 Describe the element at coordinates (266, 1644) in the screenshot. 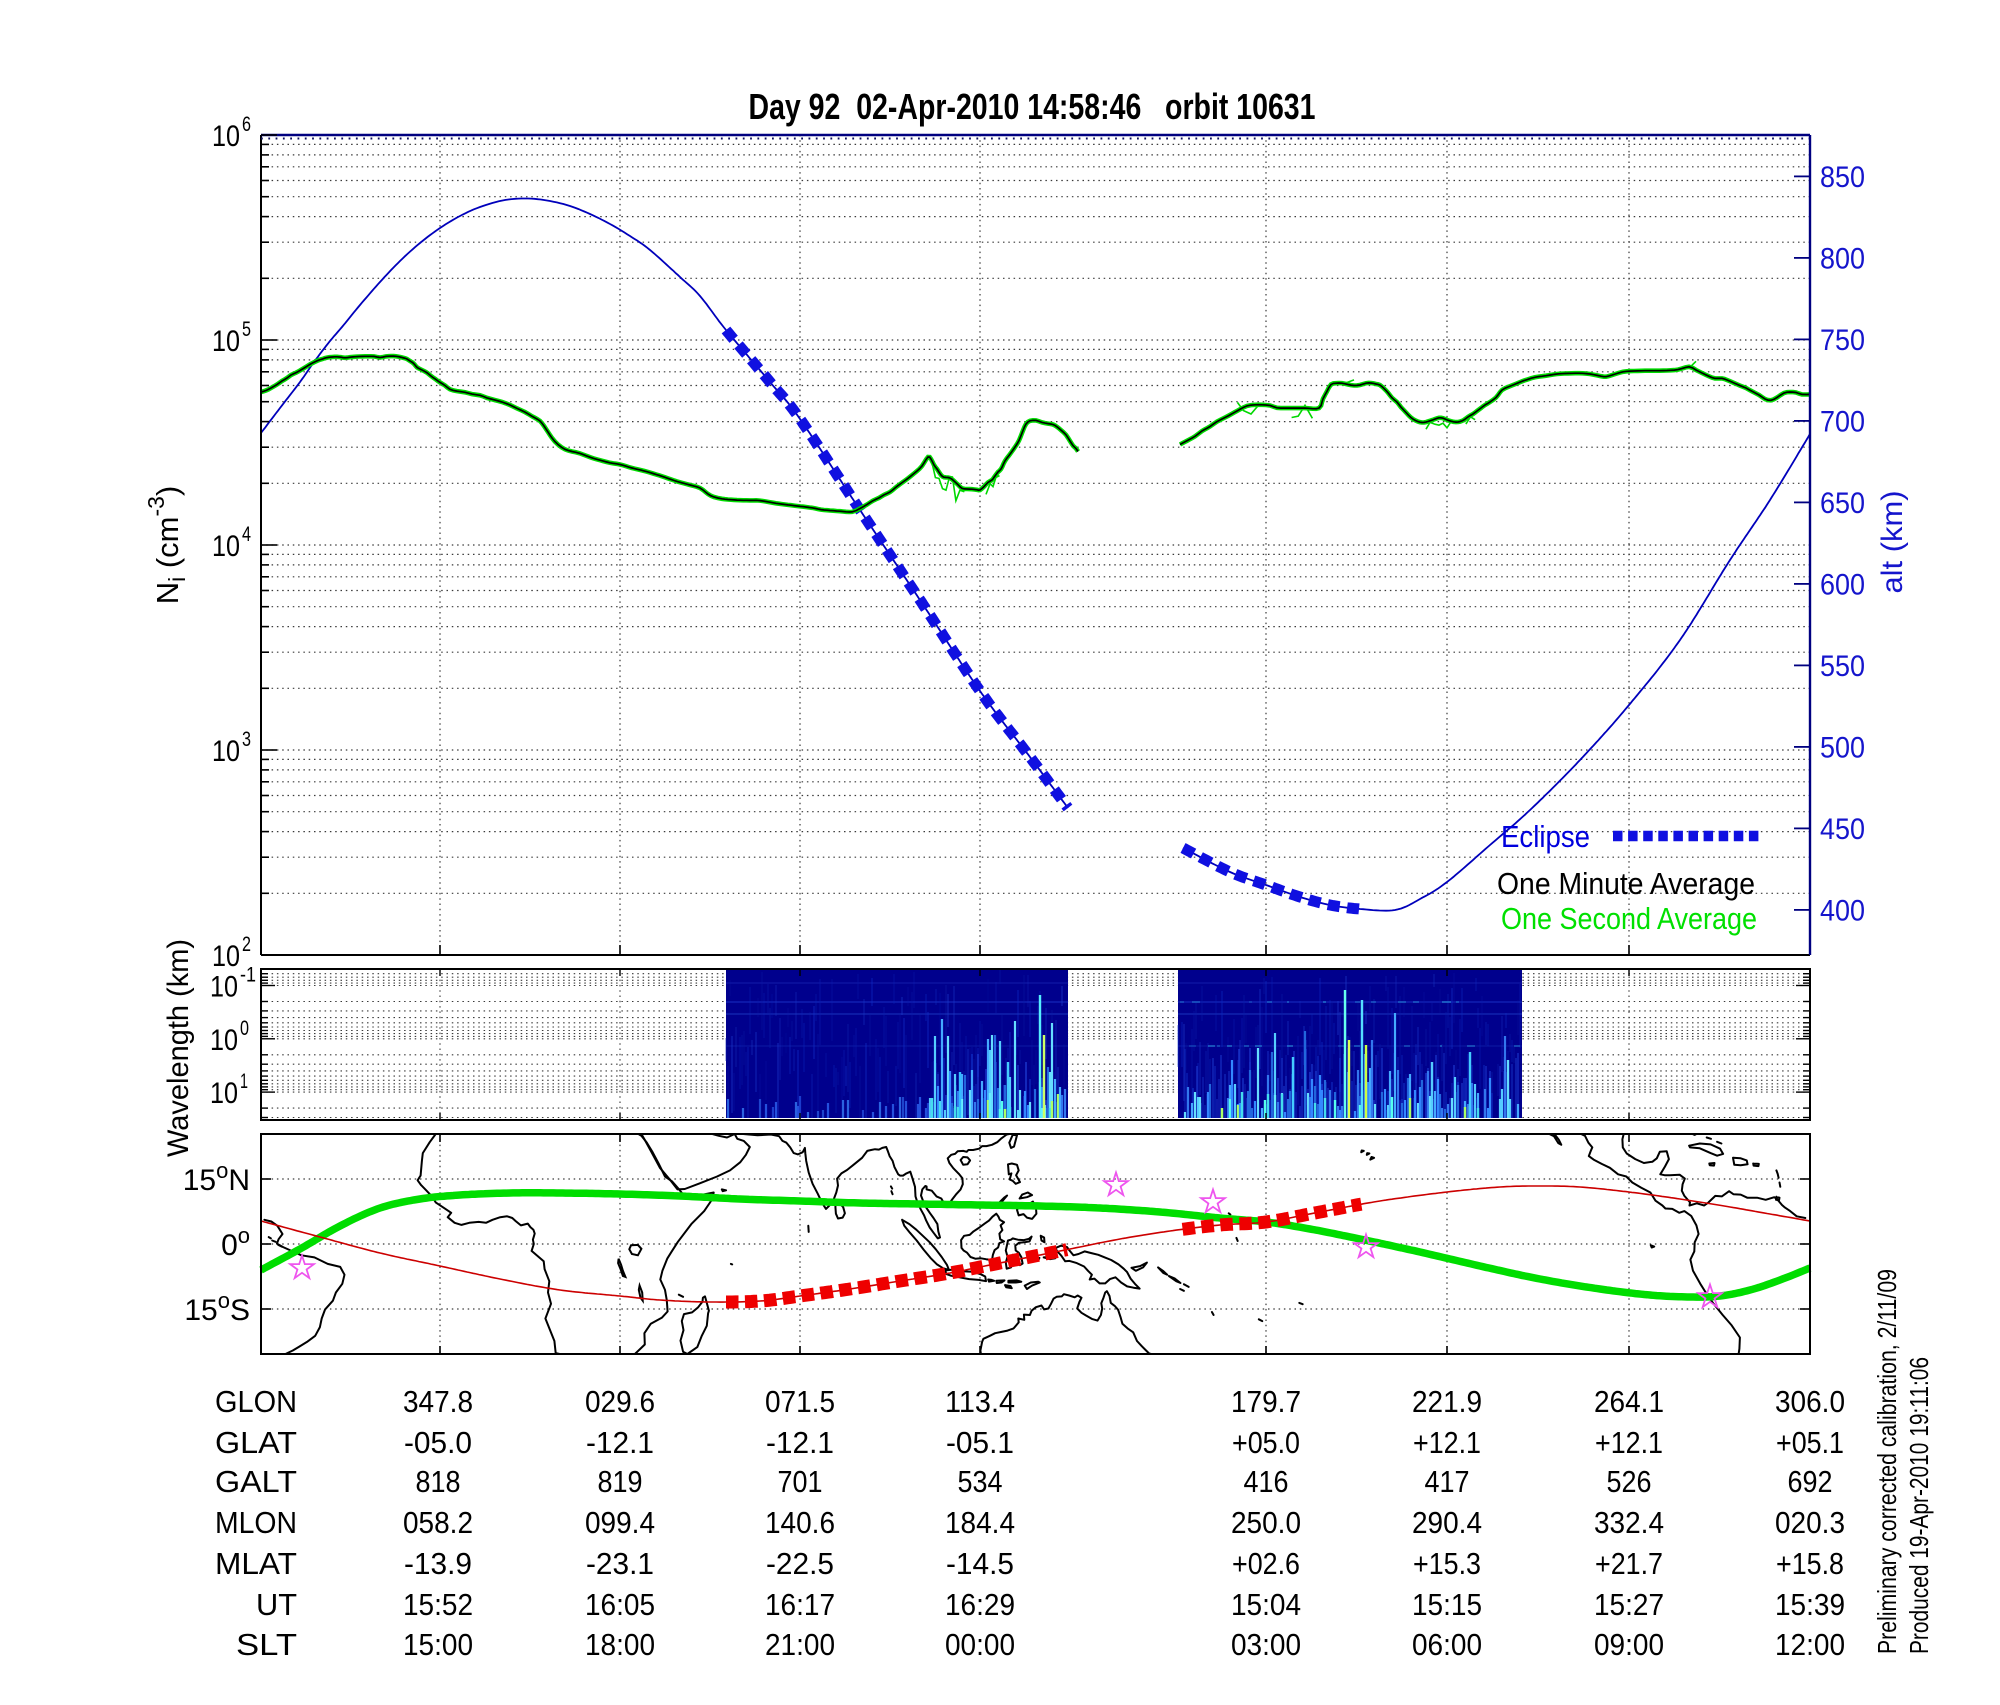

I see `svg-text: SLT` at that location.